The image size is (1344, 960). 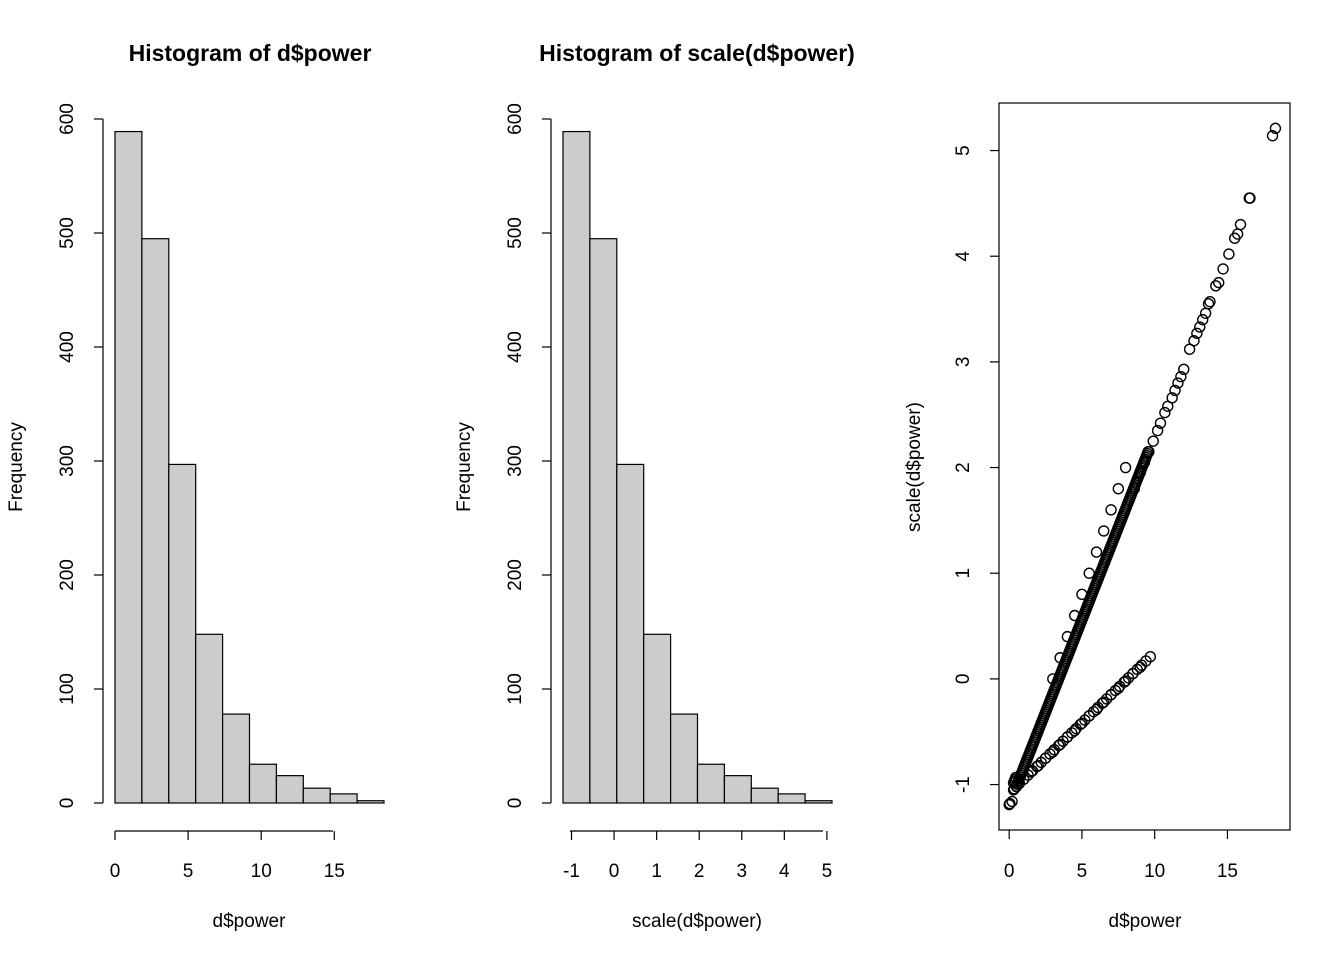 What do you see at coordinates (963, 256) in the screenshot?
I see `y-tick-label: 4` at bounding box center [963, 256].